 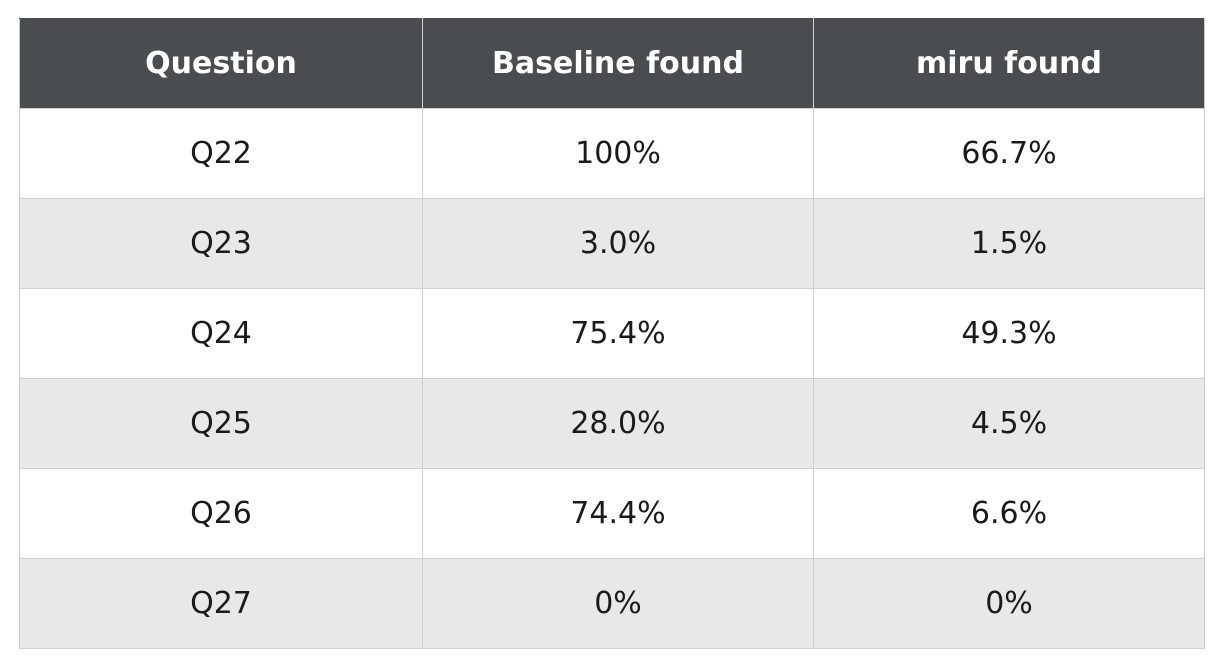 What do you see at coordinates (1009, 603) in the screenshot?
I see `miru-found-cell: 0%` at bounding box center [1009, 603].